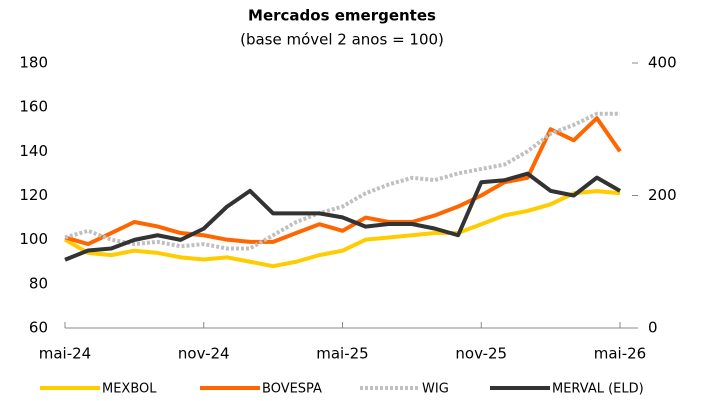 The image size is (701, 401). I want to click on y-tick-label: 120, so click(33, 195).